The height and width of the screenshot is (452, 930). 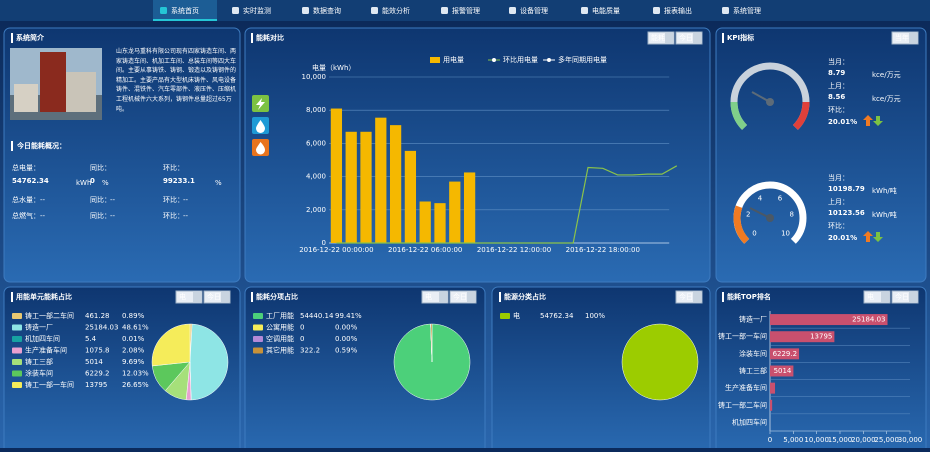 I want to click on y-tick-label: 铸工三部, so click(x=753, y=370).